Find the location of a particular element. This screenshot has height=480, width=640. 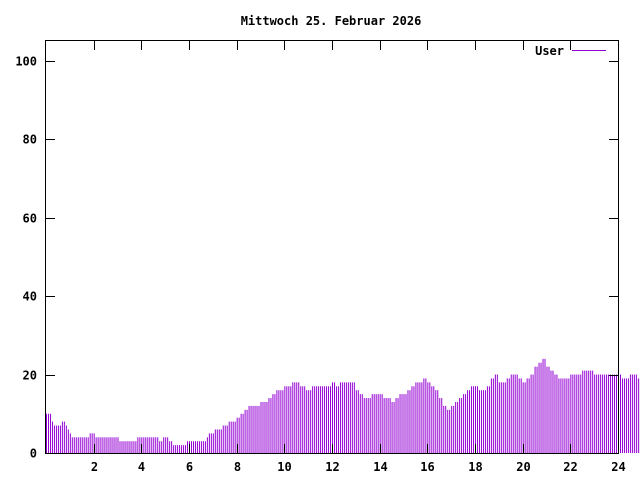

y-tick-label: 60 is located at coordinates (30, 219).